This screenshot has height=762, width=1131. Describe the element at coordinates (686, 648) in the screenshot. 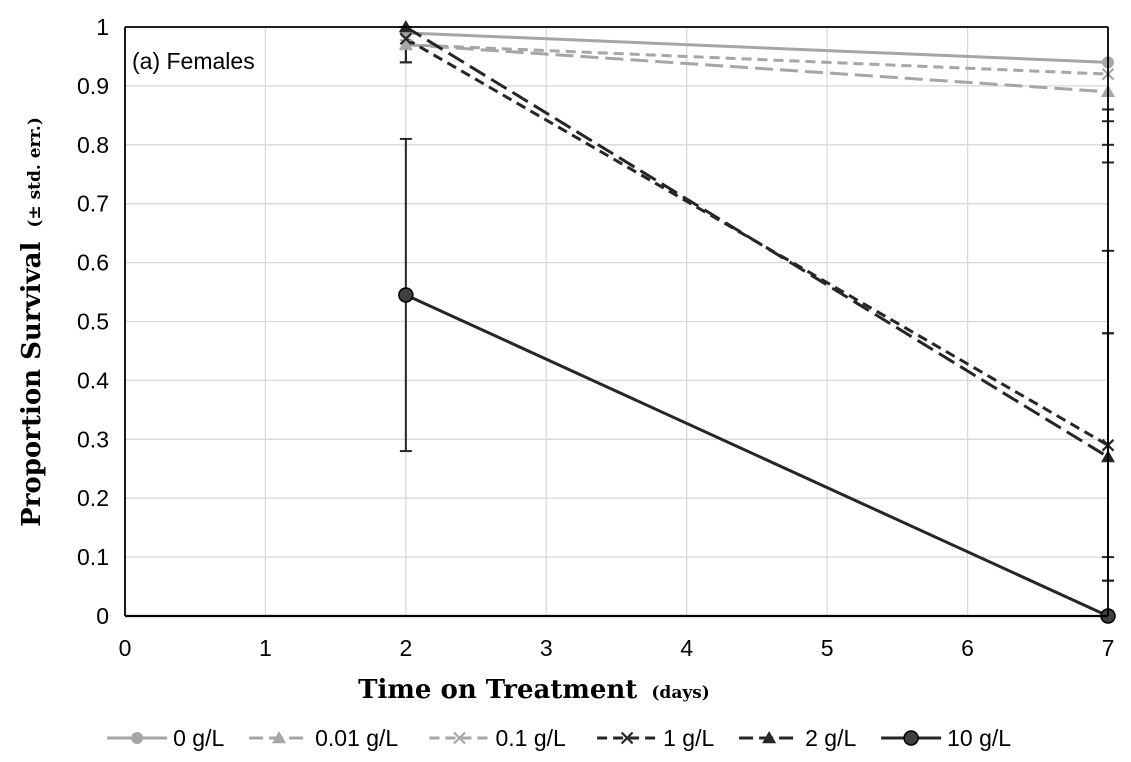

I see `x-tick-label: 4` at that location.